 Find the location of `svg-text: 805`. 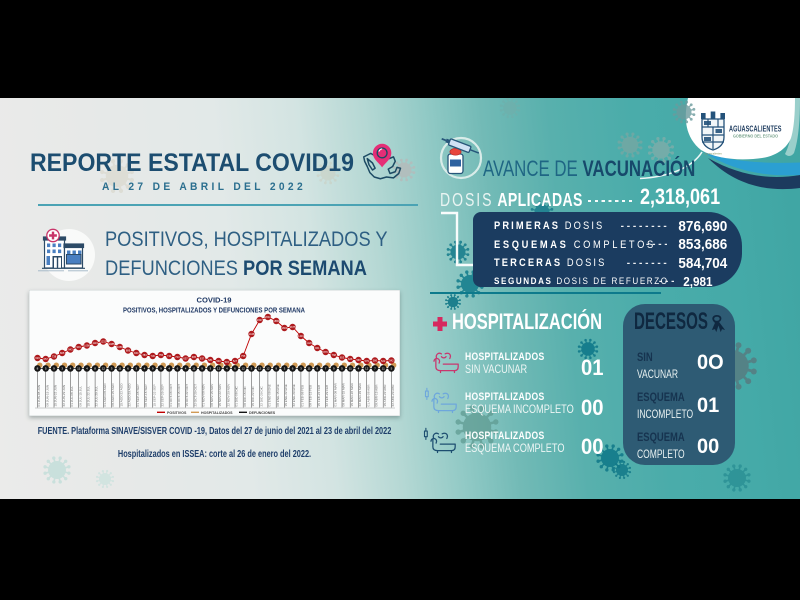

svg-text: 805 is located at coordinates (62, 353).